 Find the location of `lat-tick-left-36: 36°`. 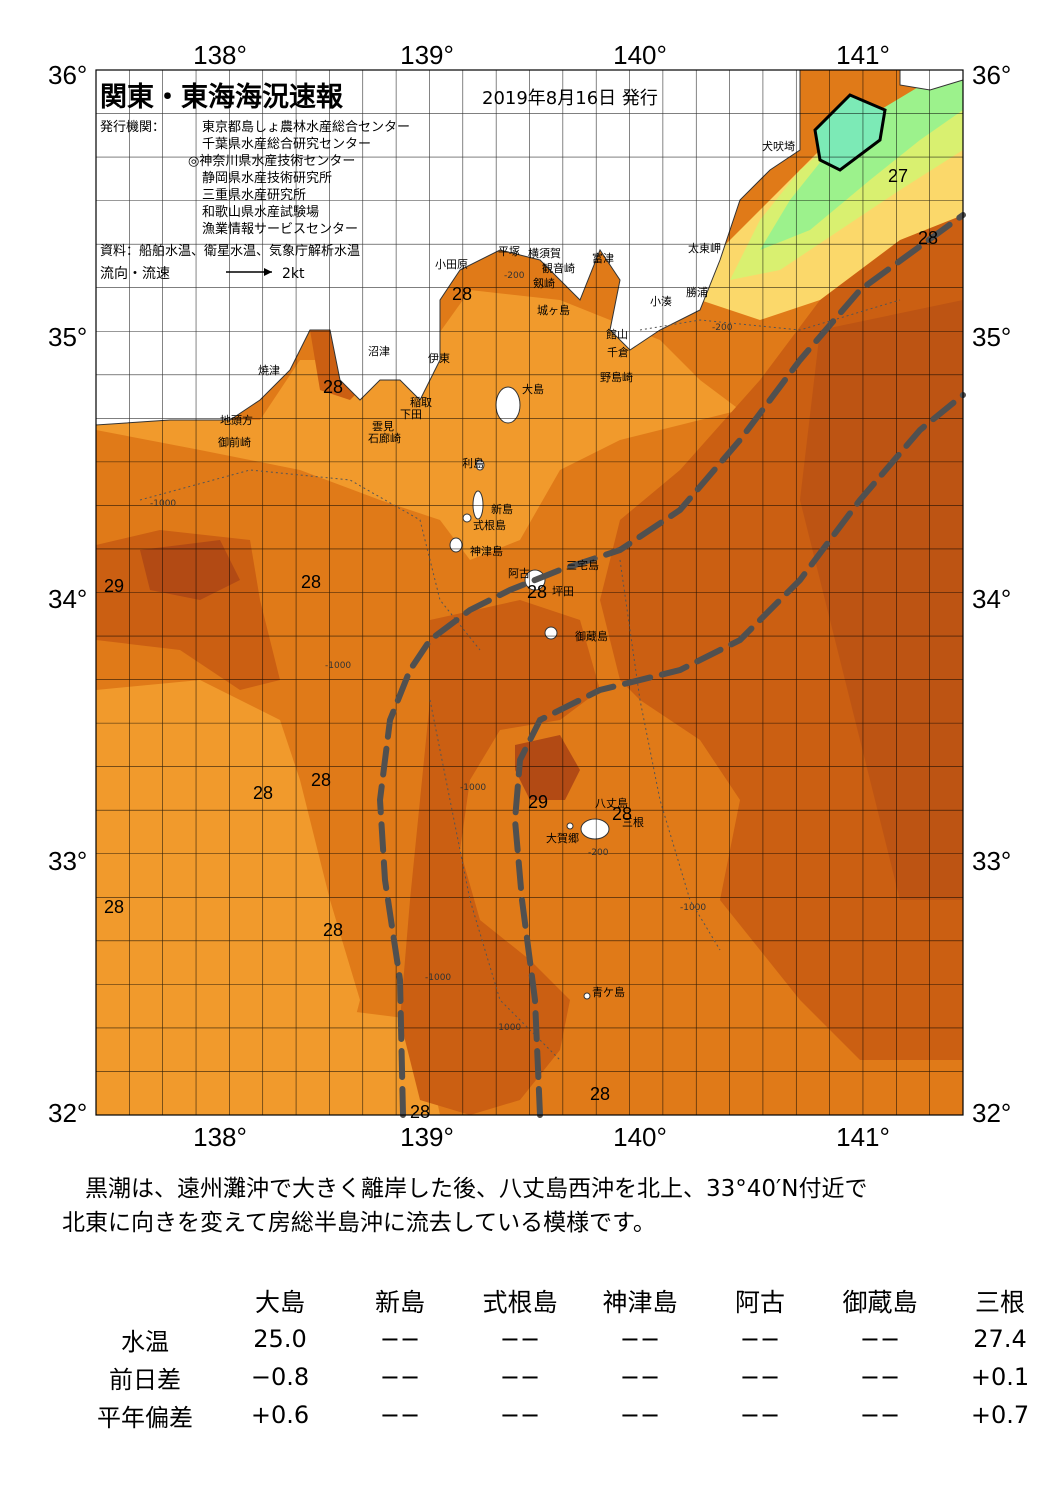

lat-tick-left-36: 36° is located at coordinates (67, 75).